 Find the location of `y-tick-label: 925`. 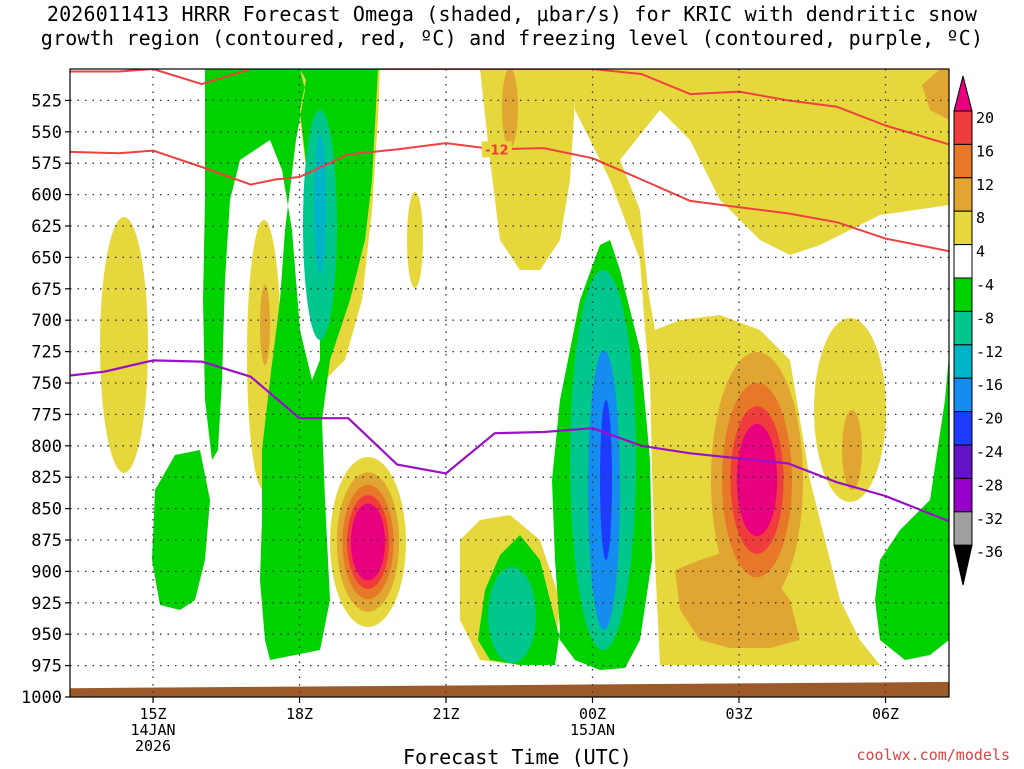

y-tick-label: 925 is located at coordinates (46, 604).